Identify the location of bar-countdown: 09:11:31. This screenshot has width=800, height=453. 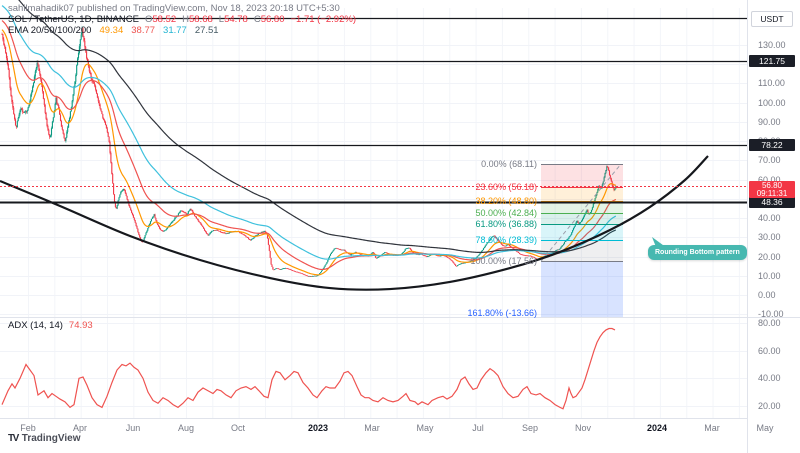
(772, 194).